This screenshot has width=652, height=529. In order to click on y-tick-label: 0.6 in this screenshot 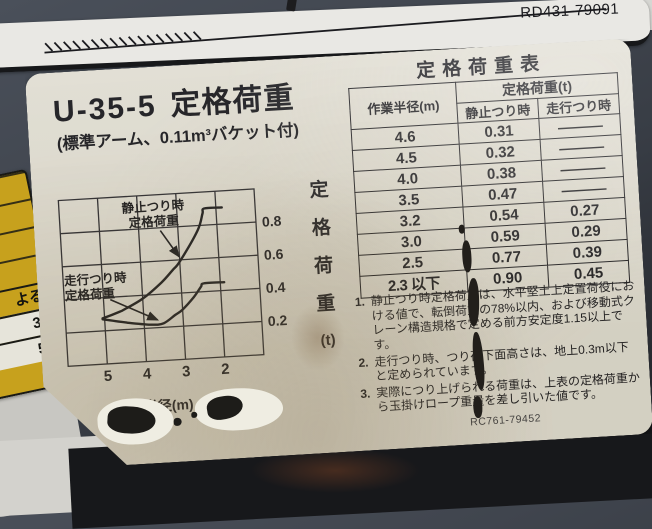, I will do `click(273, 254)`.